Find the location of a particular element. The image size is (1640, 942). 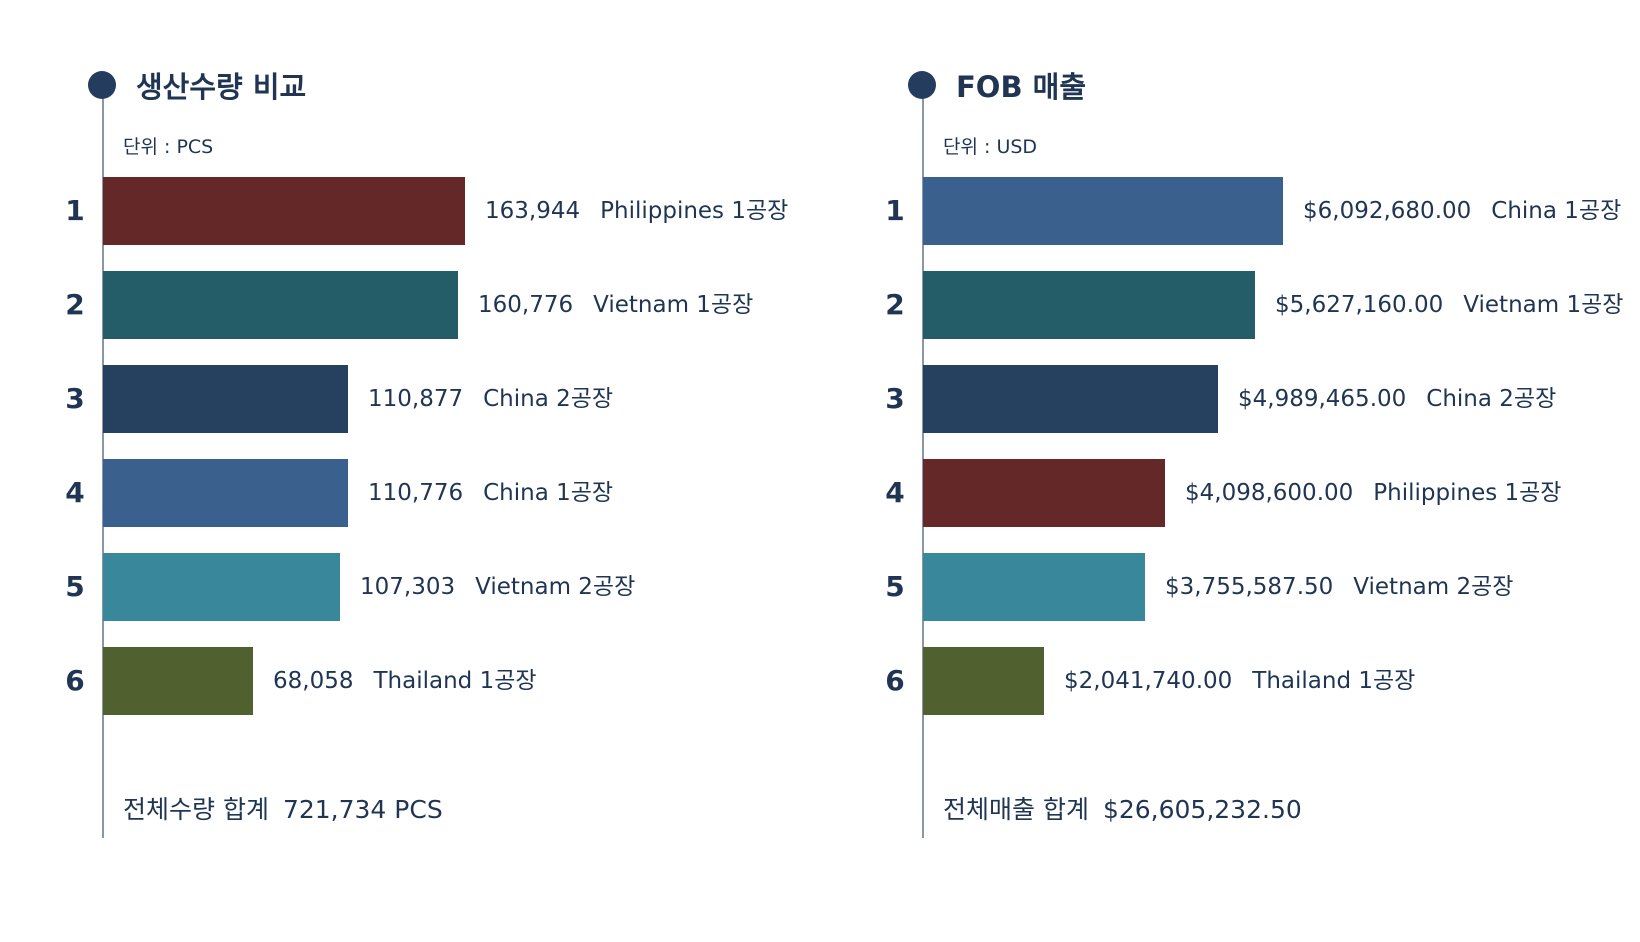

chart-title: 생산수량 비교 is located at coordinates (221, 87).